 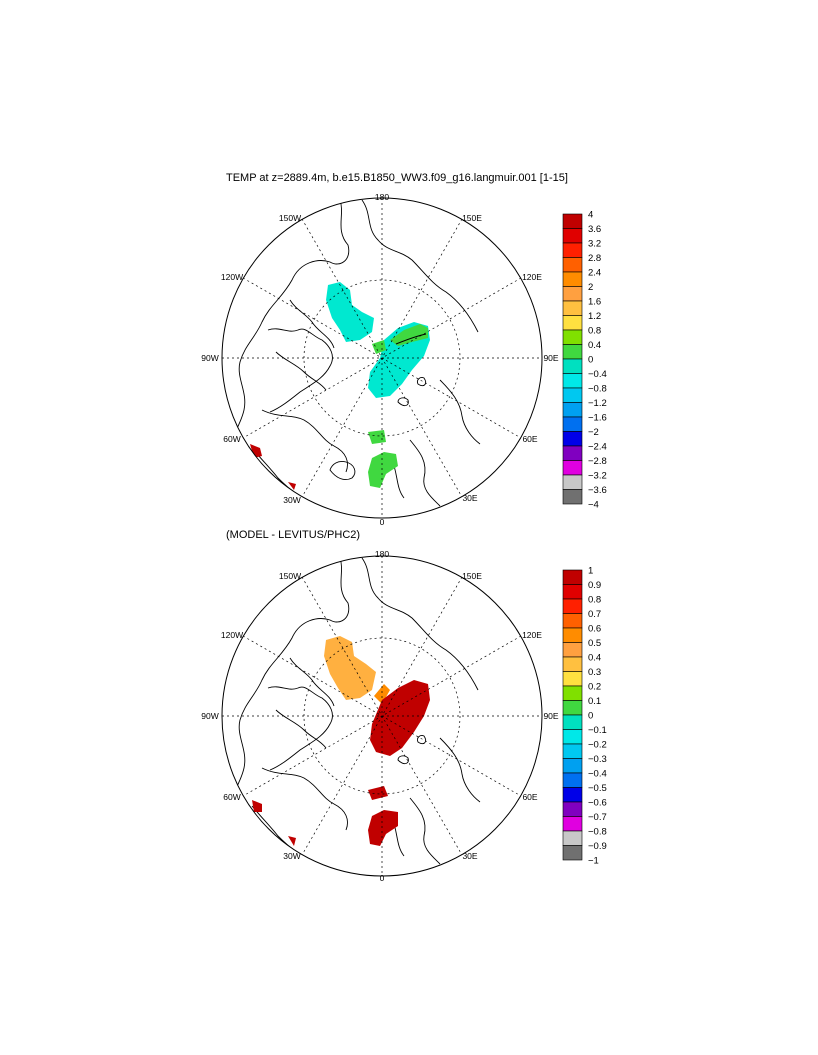 What do you see at coordinates (232, 635) in the screenshot?
I see `bottom-lon-120W: 120W` at bounding box center [232, 635].